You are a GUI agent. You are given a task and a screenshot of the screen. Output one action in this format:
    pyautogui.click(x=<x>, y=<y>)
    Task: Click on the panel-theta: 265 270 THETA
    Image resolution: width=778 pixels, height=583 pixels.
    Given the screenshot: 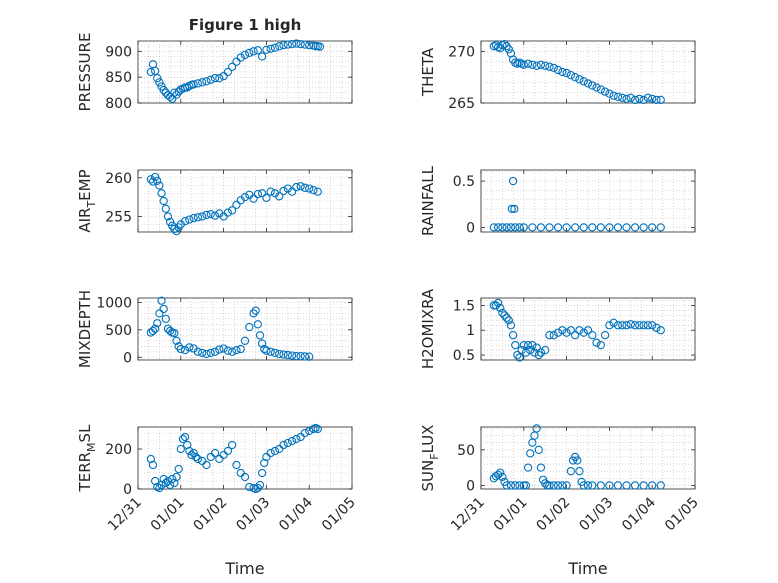 What is the action you would take?
    pyautogui.click(x=557, y=75)
    